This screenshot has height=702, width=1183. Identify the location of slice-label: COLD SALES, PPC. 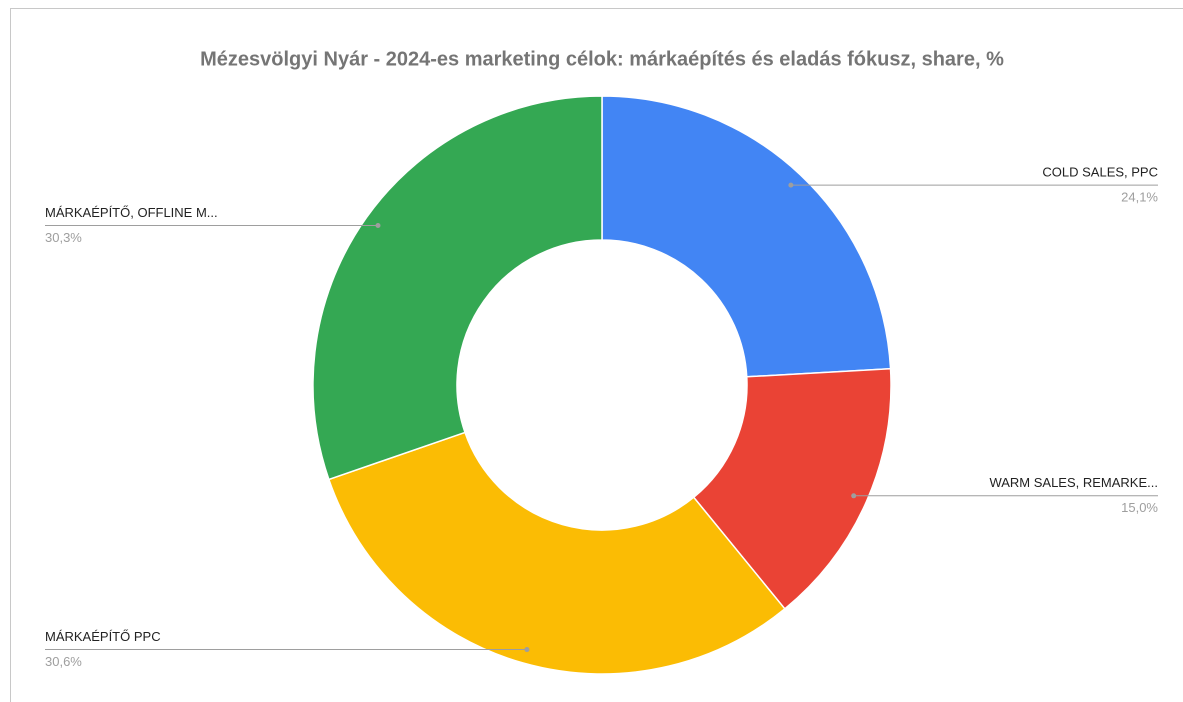
(1100, 172).